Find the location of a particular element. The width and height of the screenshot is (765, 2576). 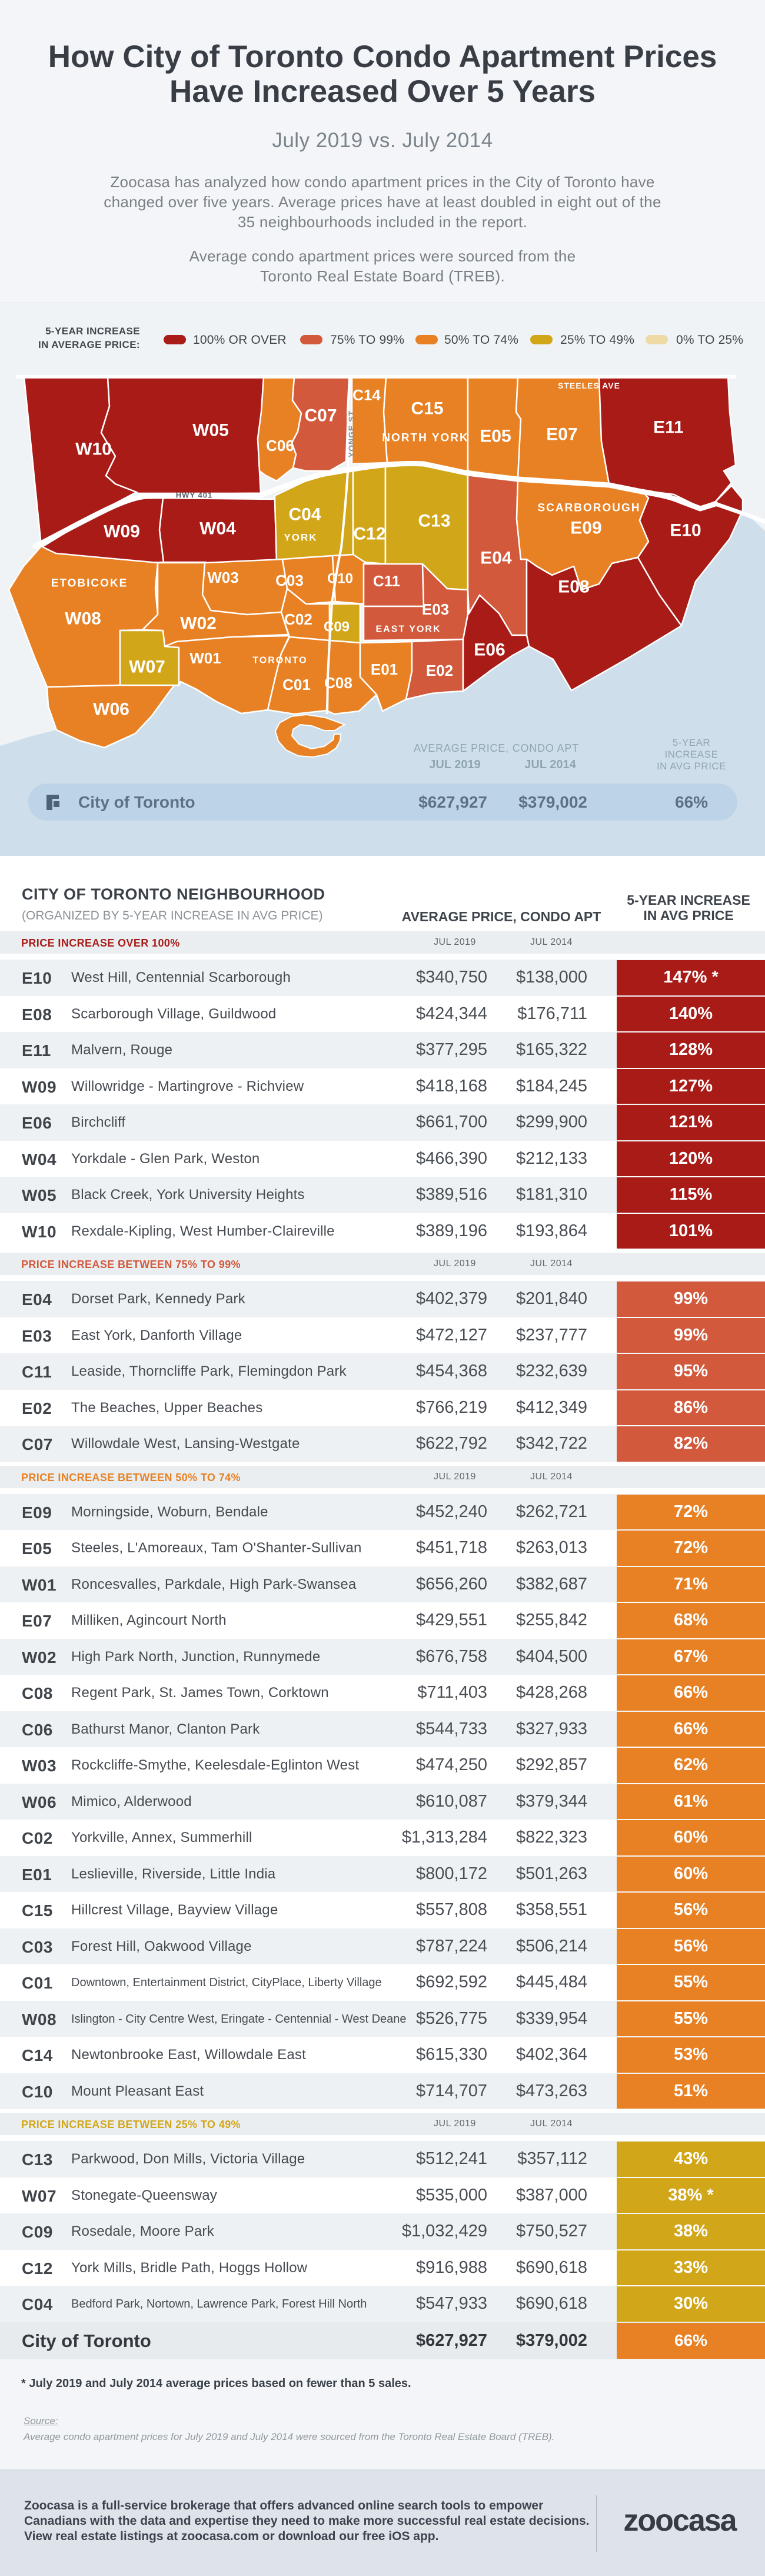

svg-text: YONGE ST is located at coordinates (351, 433).